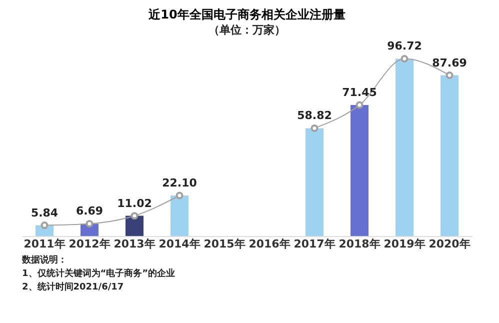 The height and width of the screenshot is (323, 499). I want to click on chart-subtitle: （单位：万家）, so click(247, 30).